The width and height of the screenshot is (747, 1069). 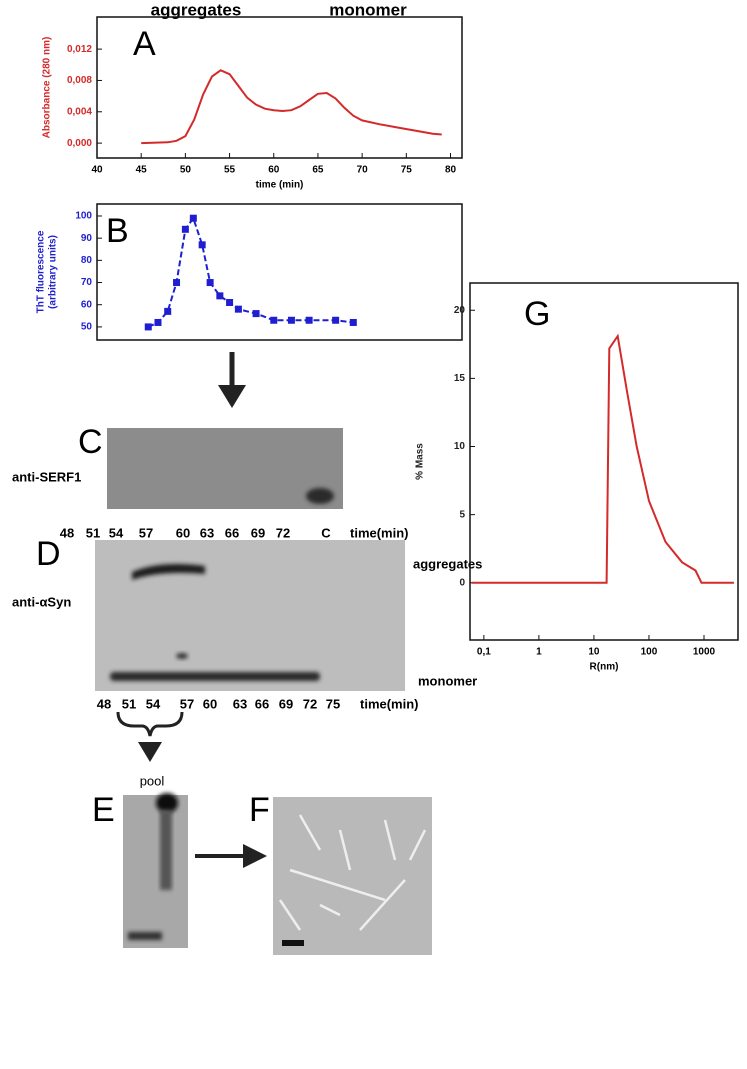 What do you see at coordinates (704, 652) in the screenshot?
I see `x-tick-label: 1000` at bounding box center [704, 652].